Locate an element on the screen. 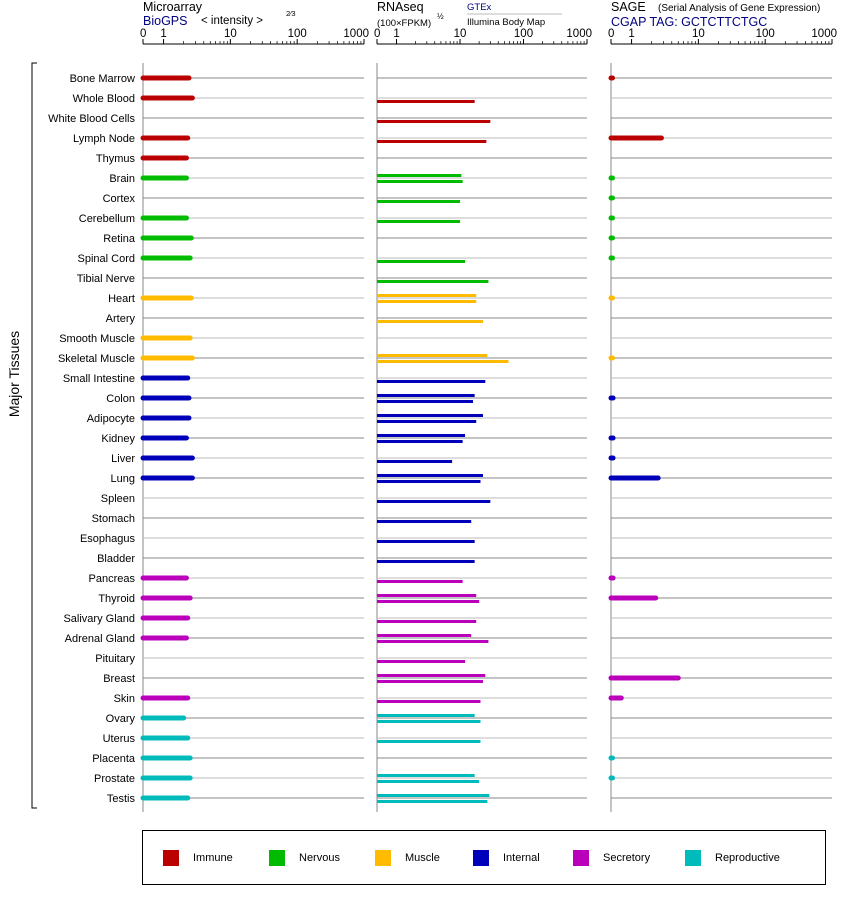 Image resolution: width=842 pixels, height=900 pixels. rnaseq-tick-label: 1000 is located at coordinates (579, 34).